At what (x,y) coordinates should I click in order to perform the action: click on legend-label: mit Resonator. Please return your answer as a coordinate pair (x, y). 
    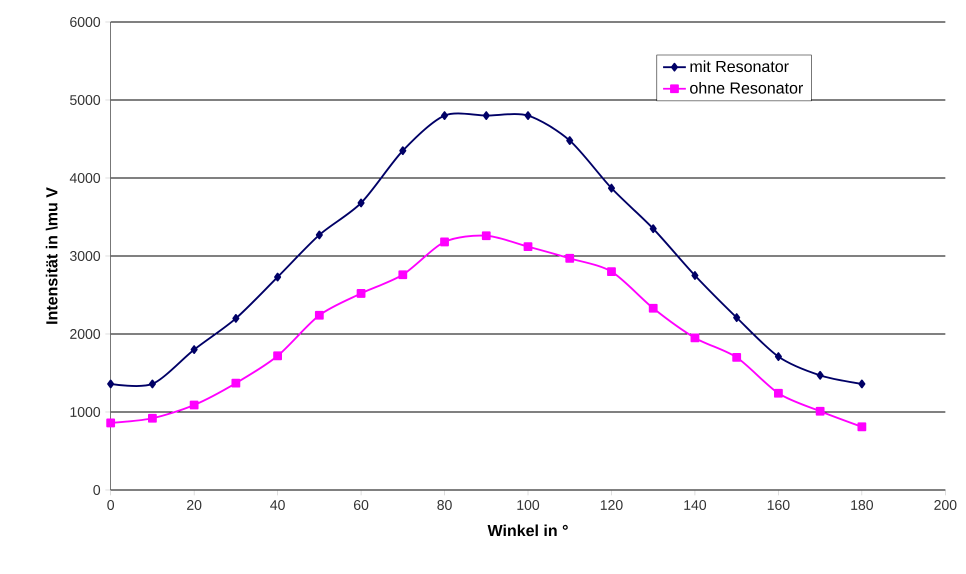
    Looking at the image, I should click on (739, 66).